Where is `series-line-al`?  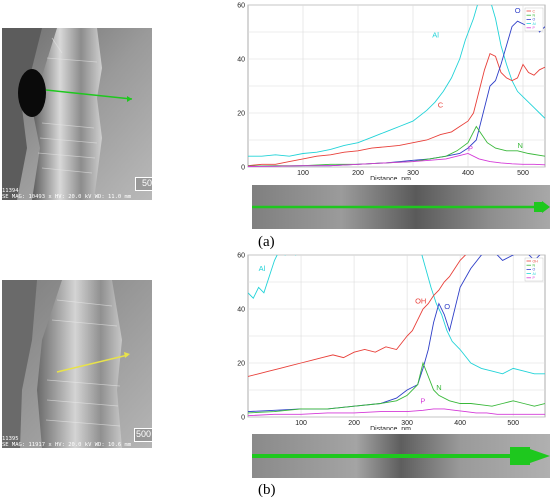 series-line-al is located at coordinates (396, 315).